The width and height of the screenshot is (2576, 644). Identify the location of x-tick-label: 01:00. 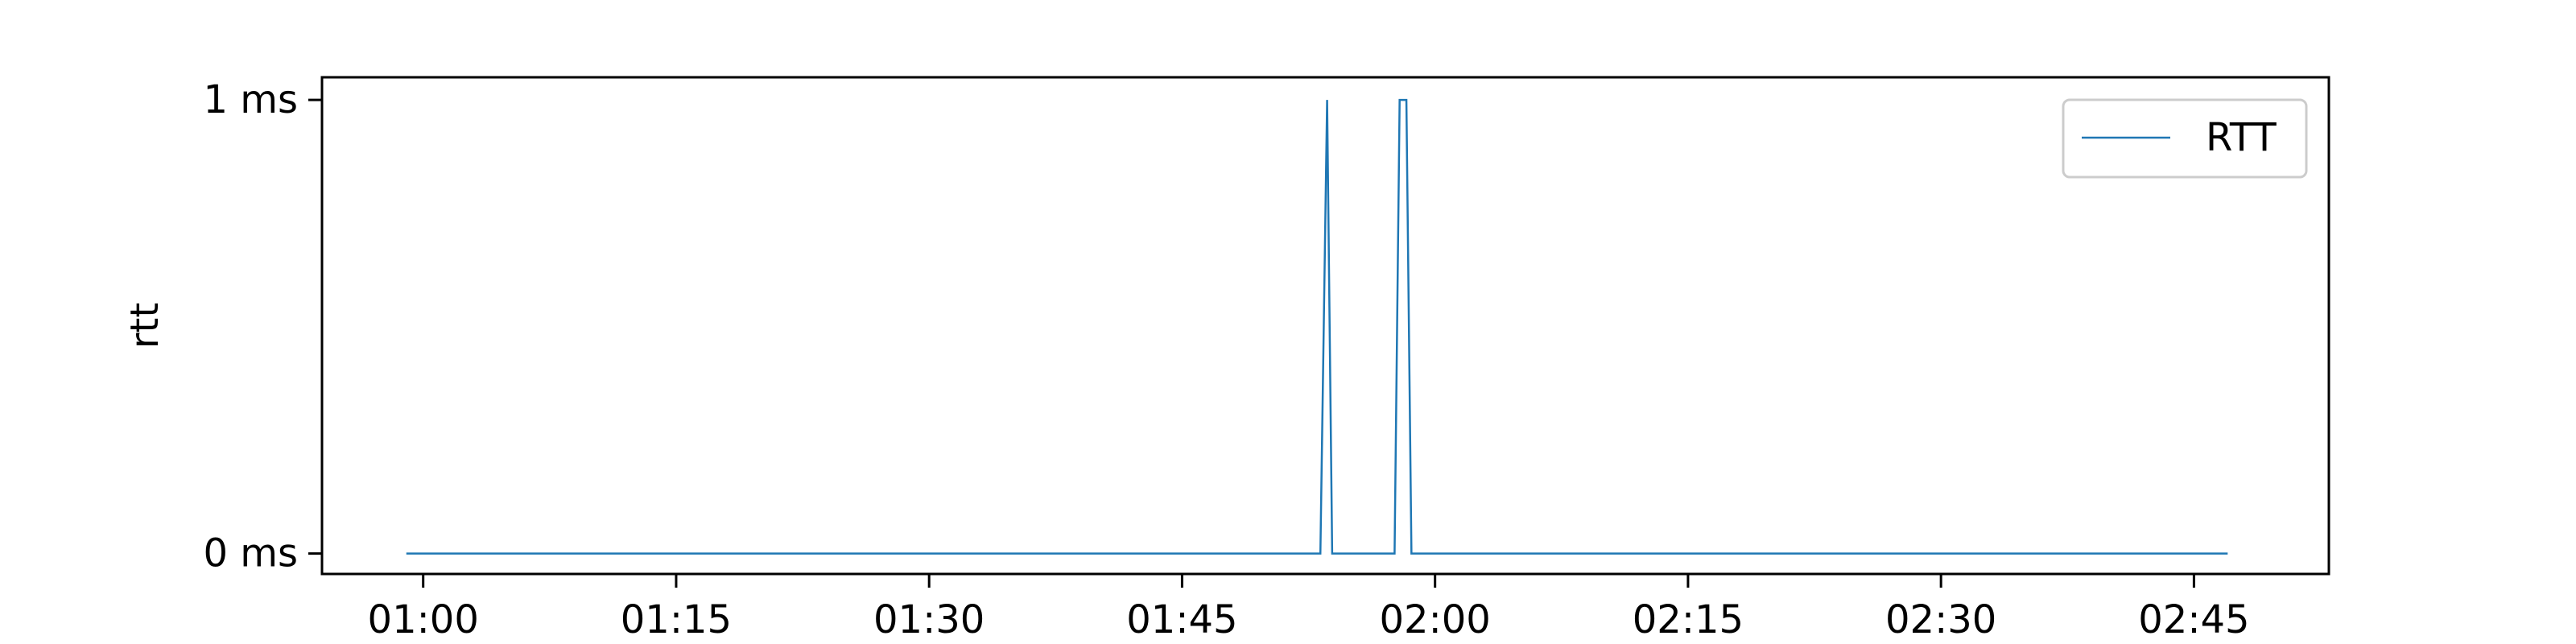
(423, 619).